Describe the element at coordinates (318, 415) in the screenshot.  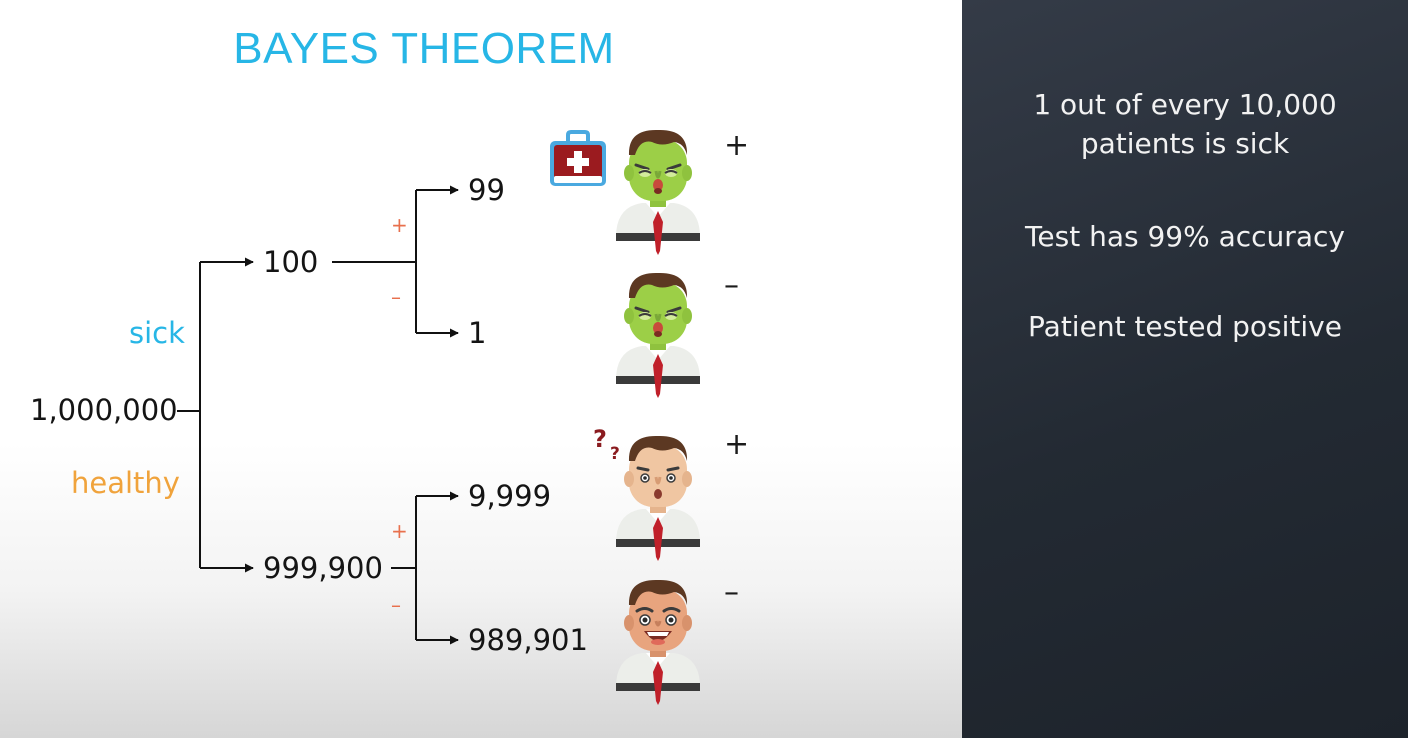
I see `probability-tree-lines` at that location.